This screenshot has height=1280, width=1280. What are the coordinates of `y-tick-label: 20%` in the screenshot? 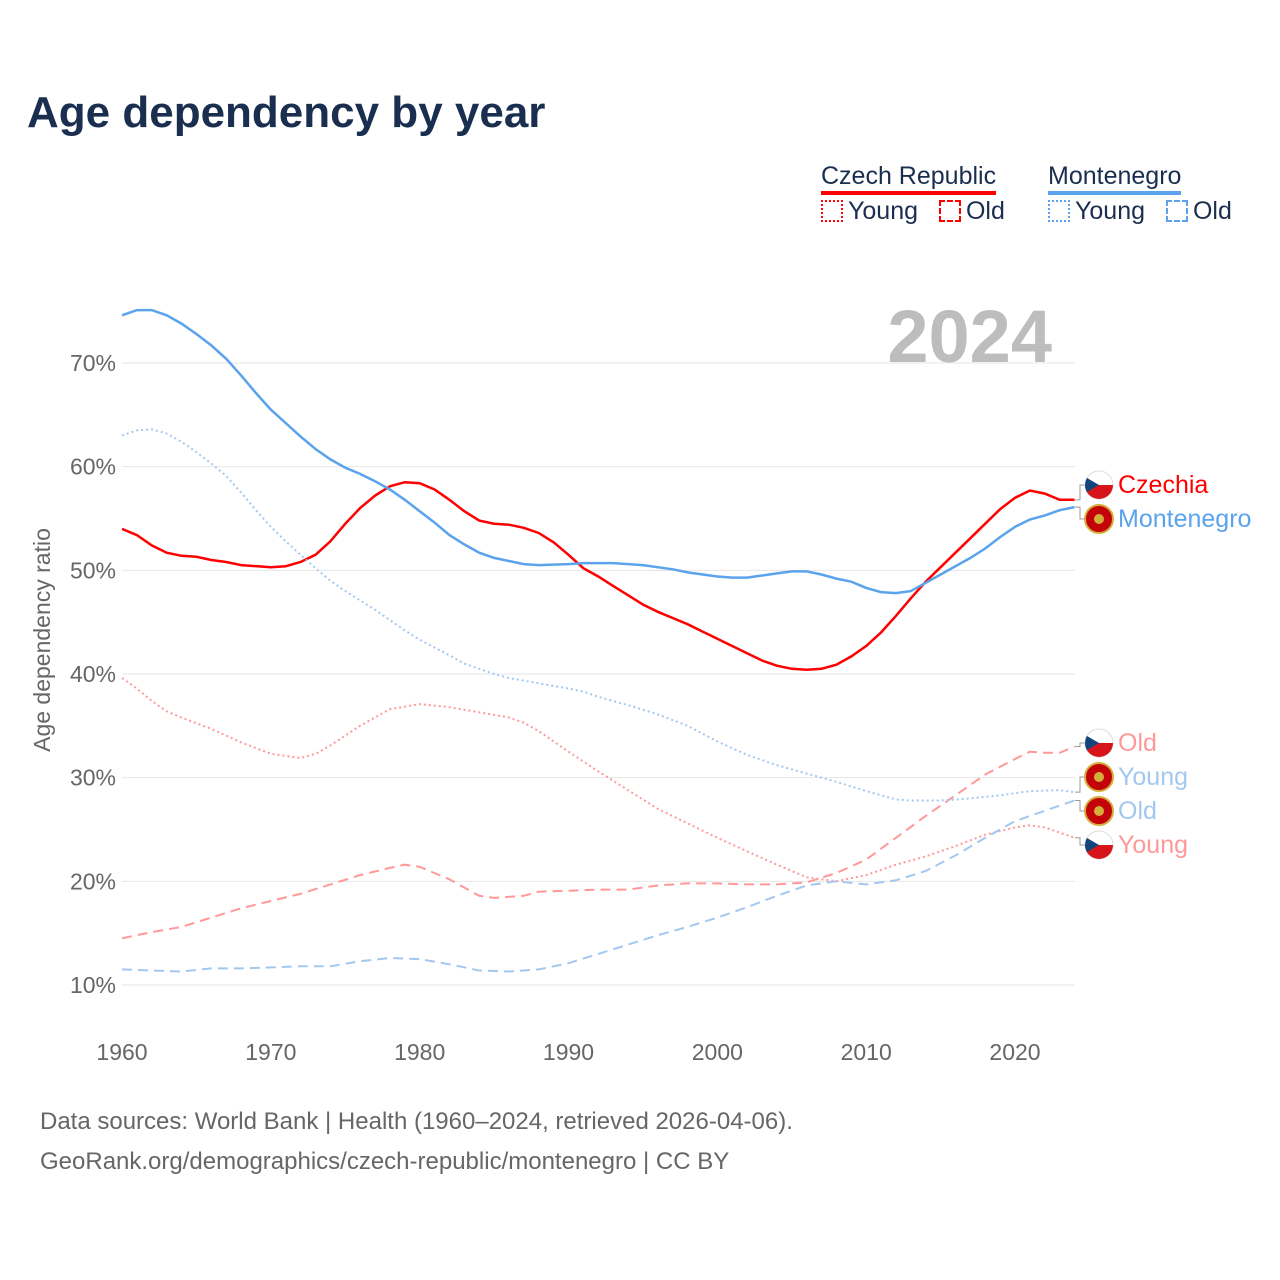 It's located at (93, 881).